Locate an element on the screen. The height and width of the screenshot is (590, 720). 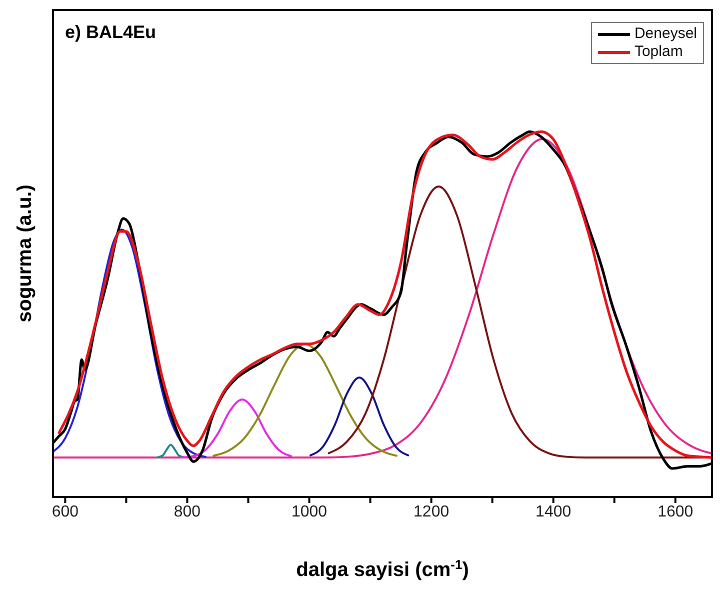
x-tick-label: 600 is located at coordinates (65, 511).